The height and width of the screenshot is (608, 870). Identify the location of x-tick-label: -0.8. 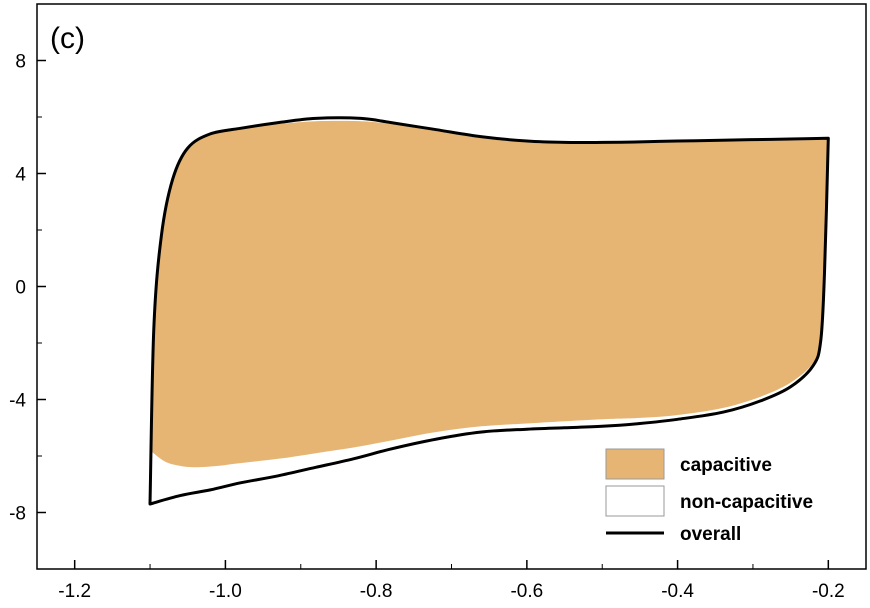
(376, 591).